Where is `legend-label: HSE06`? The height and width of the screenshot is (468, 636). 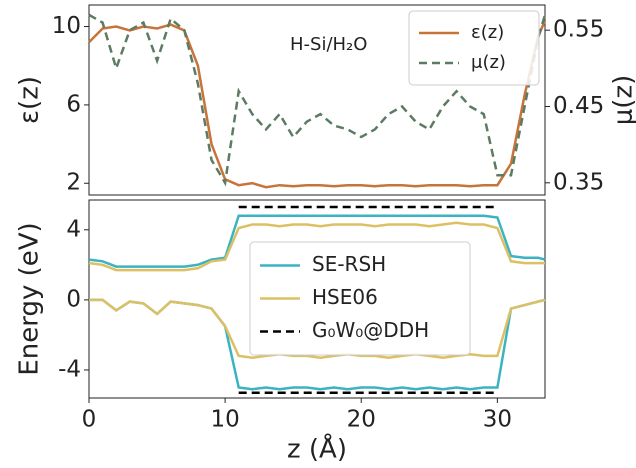
legend-label: HSE06 is located at coordinates (345, 297).